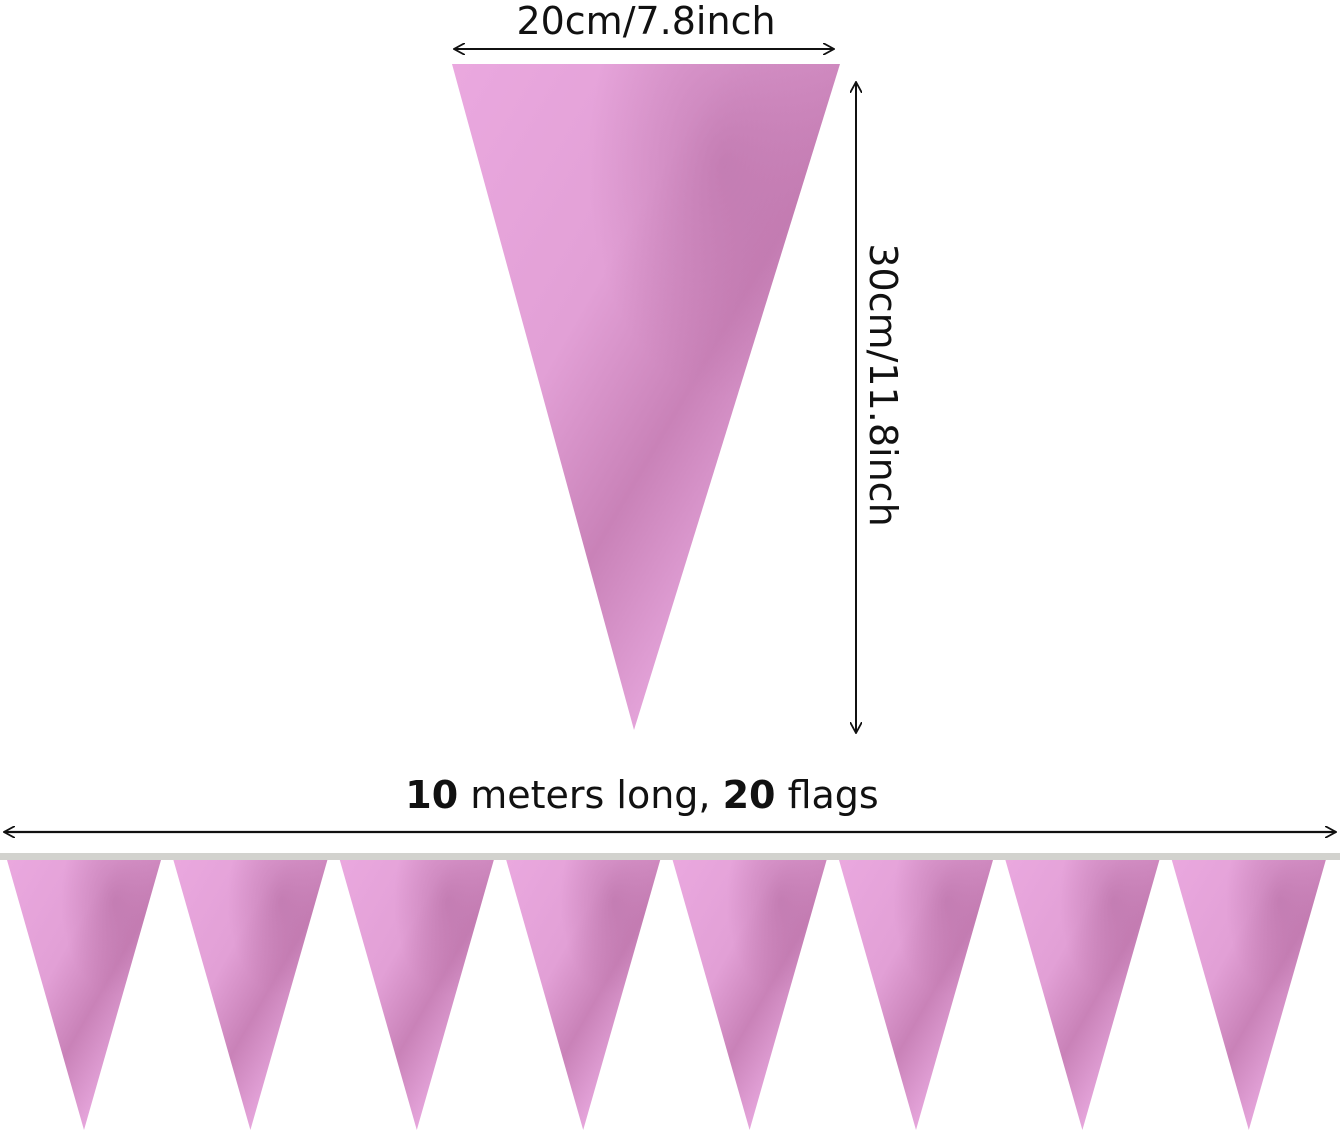  I want to click on length-text: meters long,, so click(590, 795).